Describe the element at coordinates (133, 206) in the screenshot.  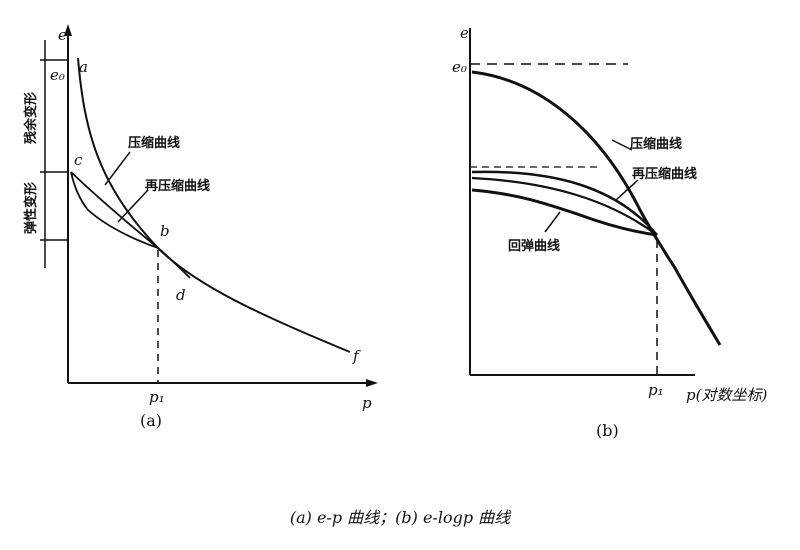
I see `recompression-leader-a` at that location.